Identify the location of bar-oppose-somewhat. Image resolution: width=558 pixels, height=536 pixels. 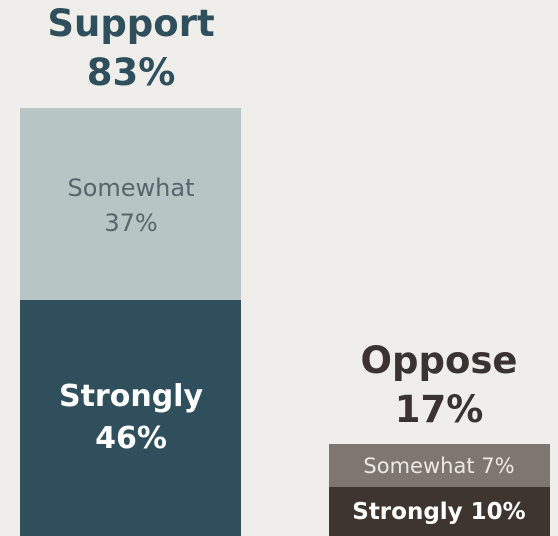
(439, 465).